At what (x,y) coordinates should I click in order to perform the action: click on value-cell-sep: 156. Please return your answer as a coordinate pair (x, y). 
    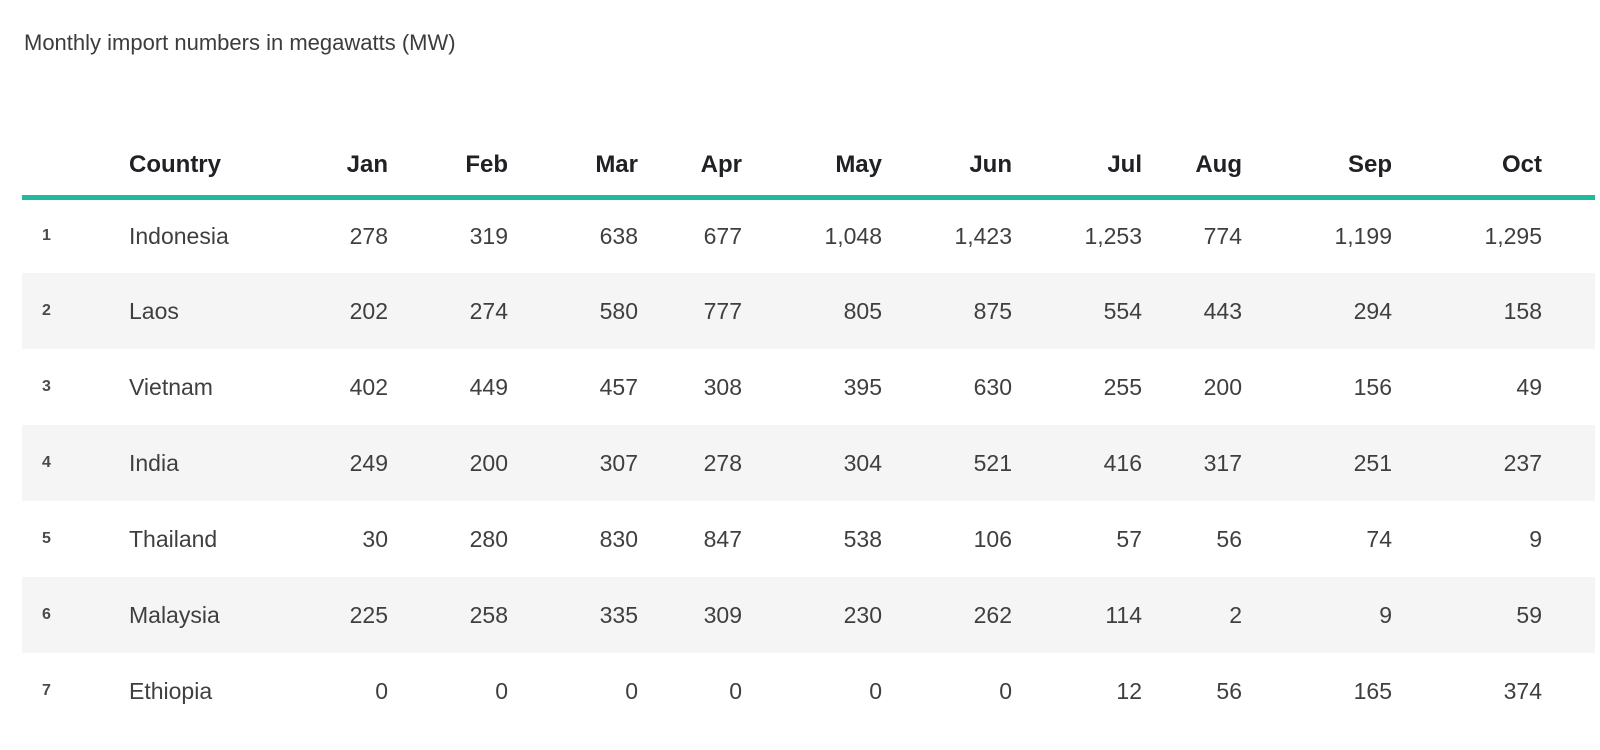
    Looking at the image, I should click on (1372, 386).